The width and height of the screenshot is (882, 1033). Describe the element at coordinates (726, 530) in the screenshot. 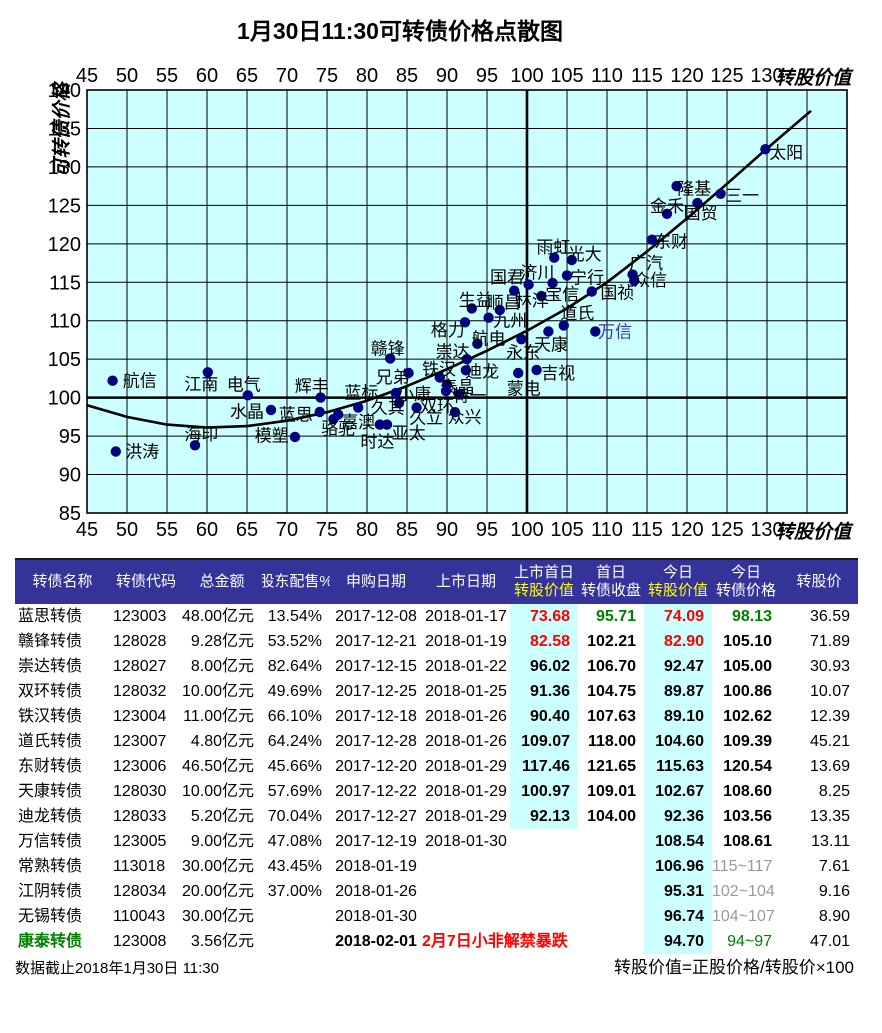

I see `x-tick-bottom: 125` at that location.